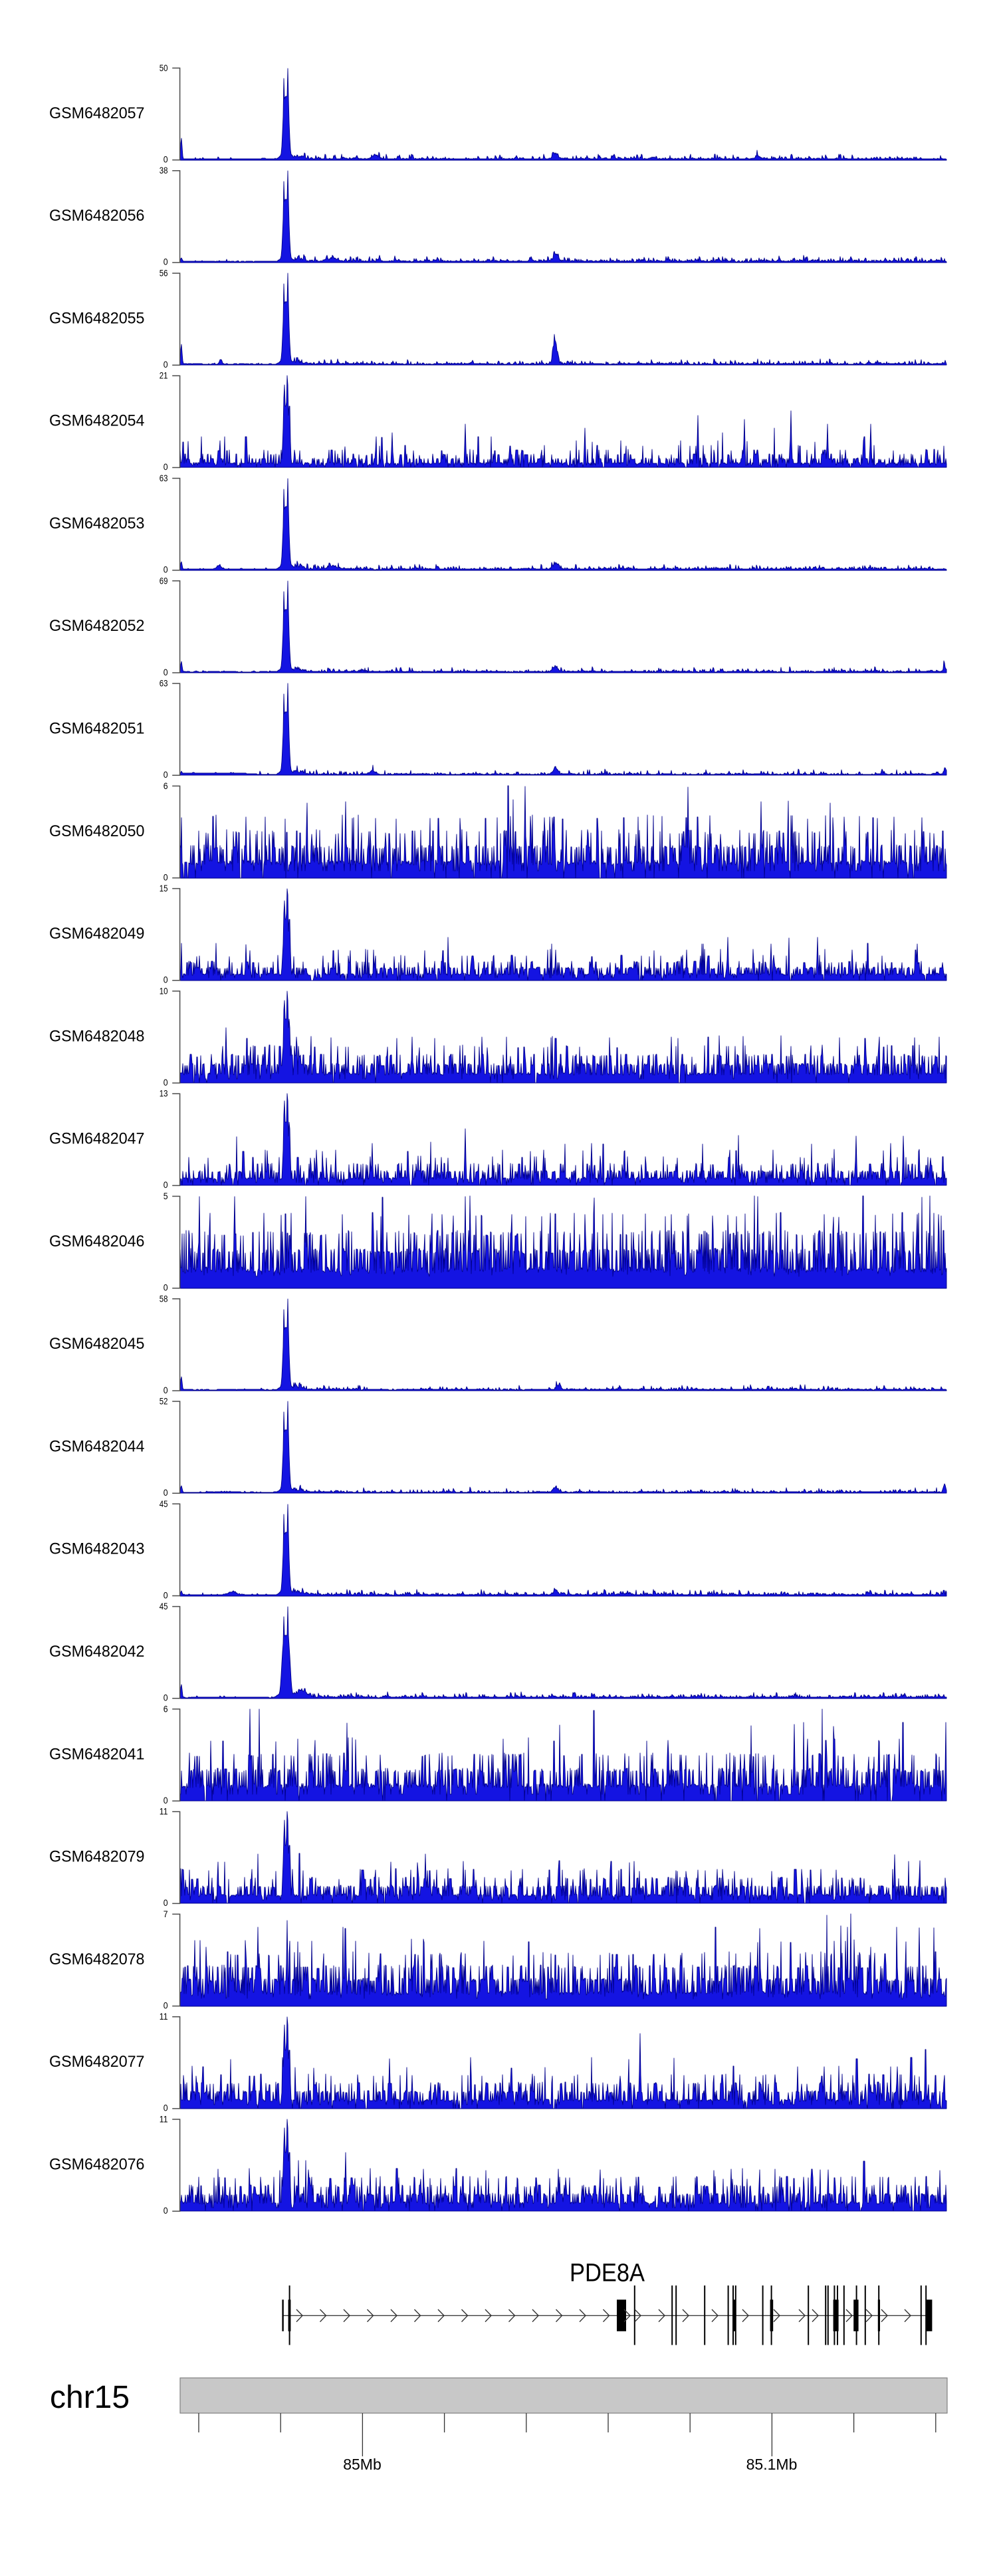  What do you see at coordinates (164, 888) in the screenshot?
I see `svg-text: 15` at bounding box center [164, 888].